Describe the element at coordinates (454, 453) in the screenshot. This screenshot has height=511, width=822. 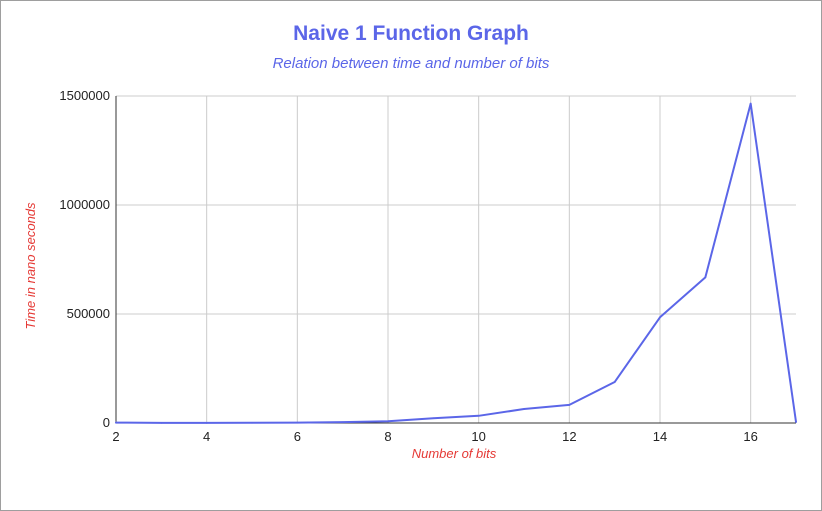
I see `x-axis-title: Number of bits` at that location.